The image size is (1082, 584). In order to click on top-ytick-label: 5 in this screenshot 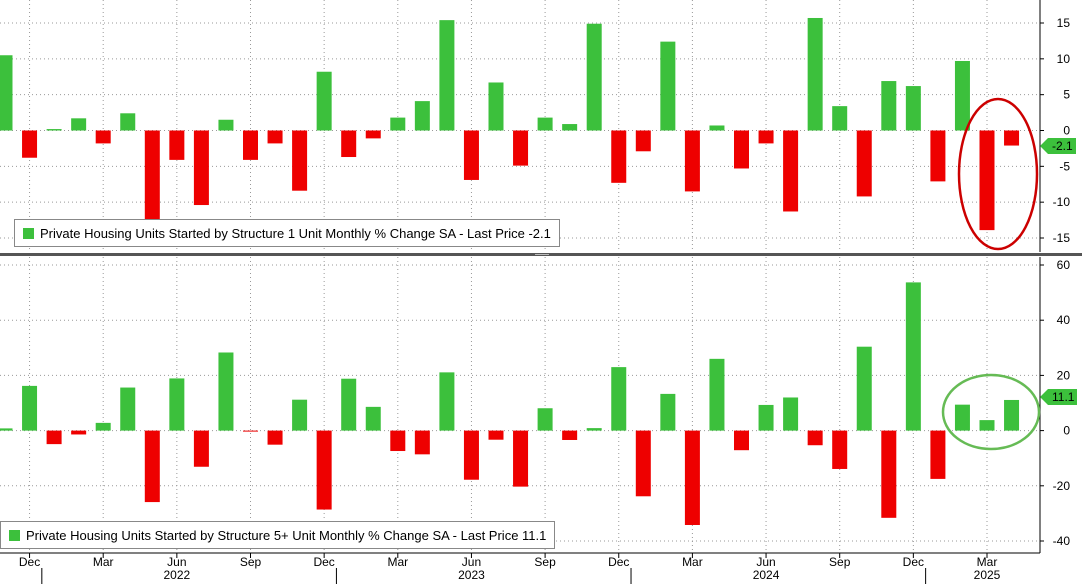, I will do `click(1066, 95)`.